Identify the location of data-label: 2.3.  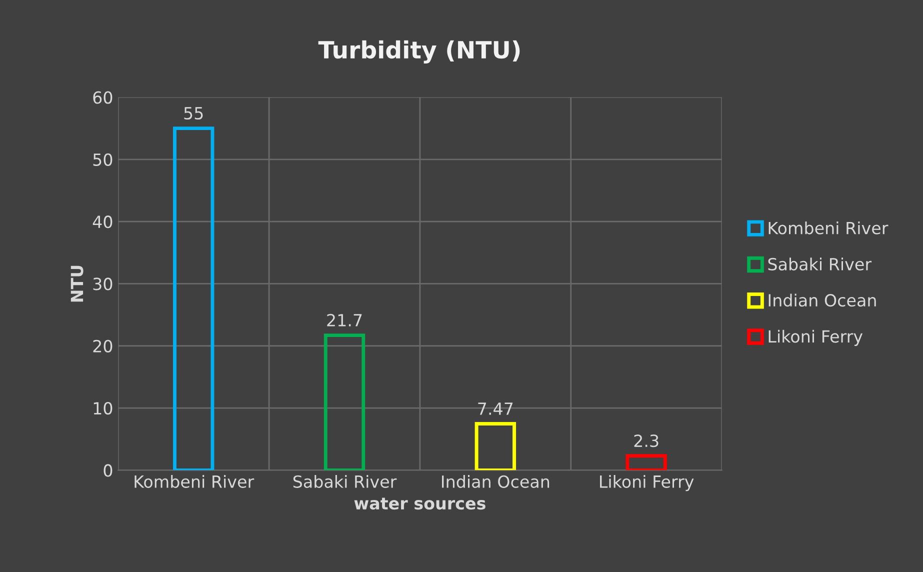
(646, 441).